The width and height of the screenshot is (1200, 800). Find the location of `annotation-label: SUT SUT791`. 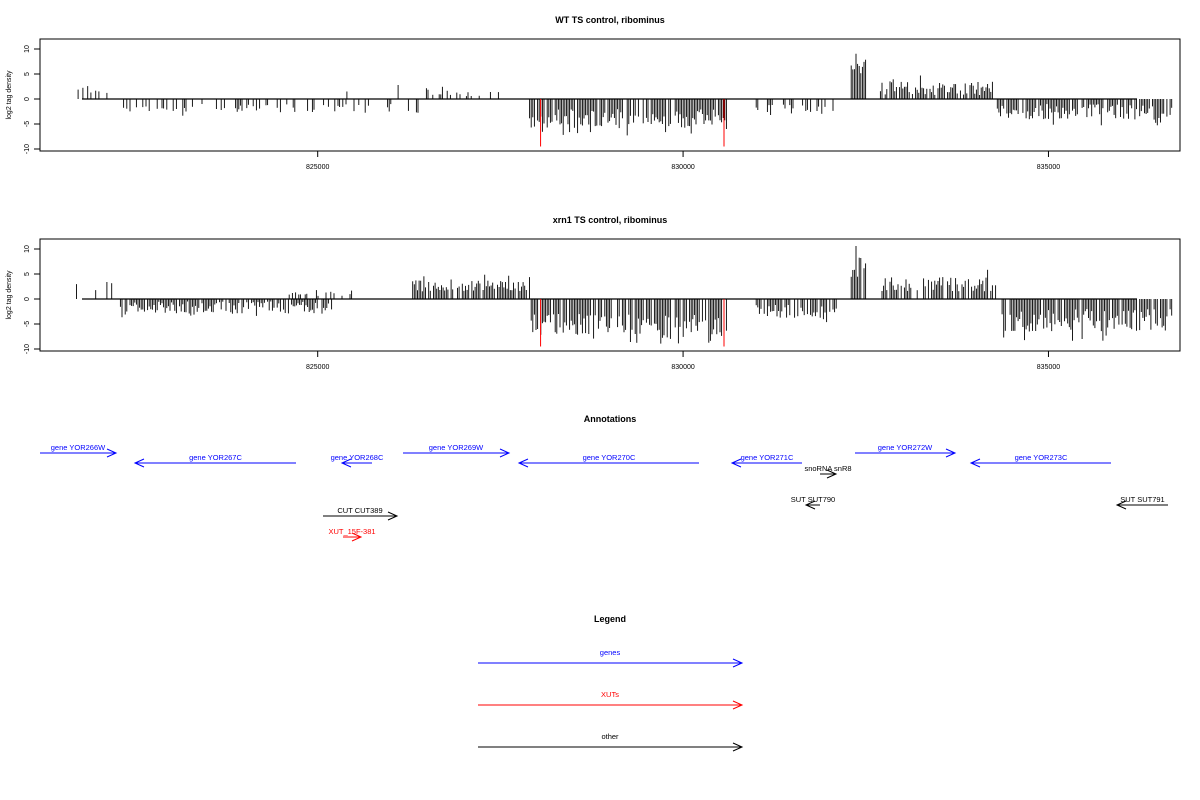

annotation-label: SUT SUT791 is located at coordinates (1142, 499).